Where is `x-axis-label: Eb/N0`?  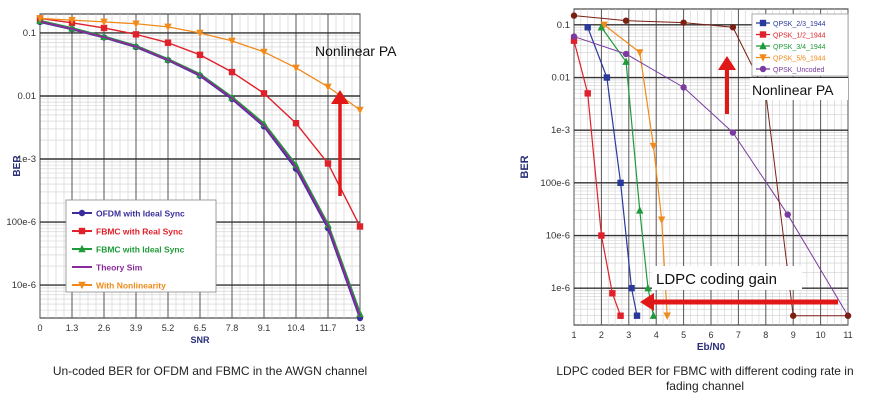 x-axis-label: Eb/N0 is located at coordinates (711, 347).